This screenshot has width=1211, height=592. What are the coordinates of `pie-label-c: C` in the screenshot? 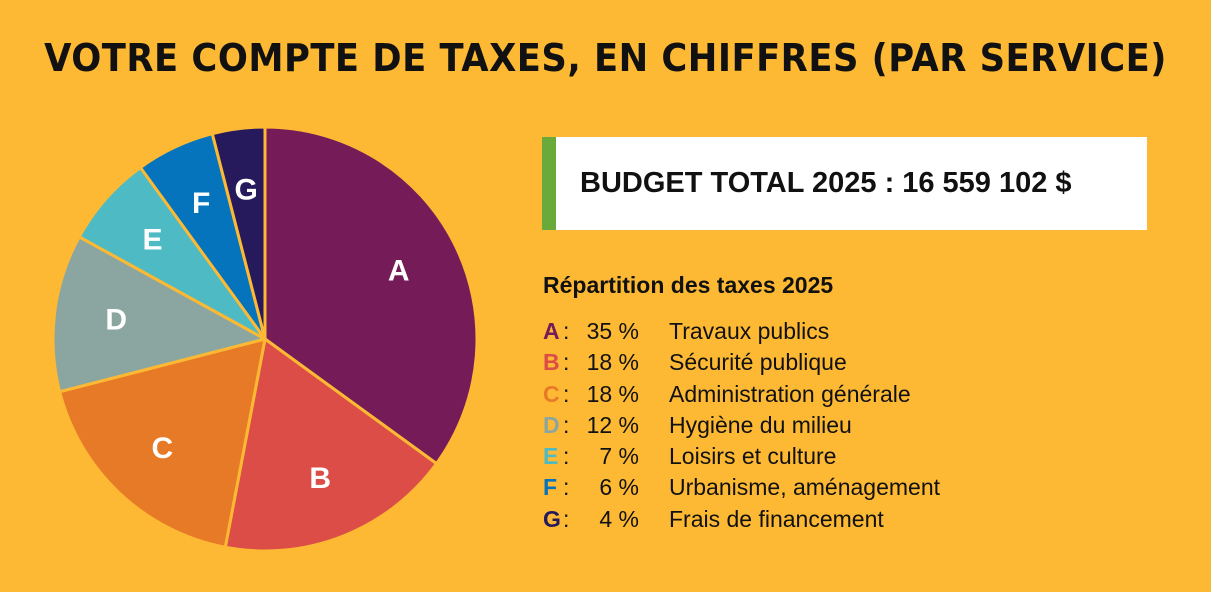 It's located at (162, 448).